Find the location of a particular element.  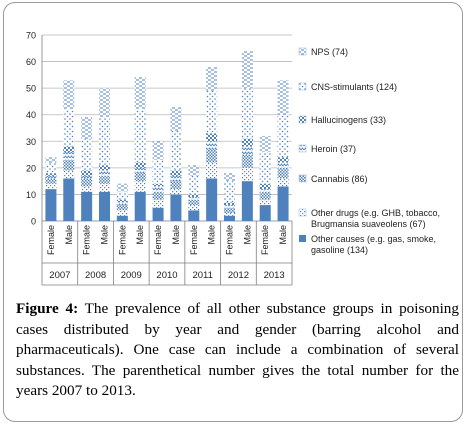

year-label: 2009 is located at coordinates (131, 275).